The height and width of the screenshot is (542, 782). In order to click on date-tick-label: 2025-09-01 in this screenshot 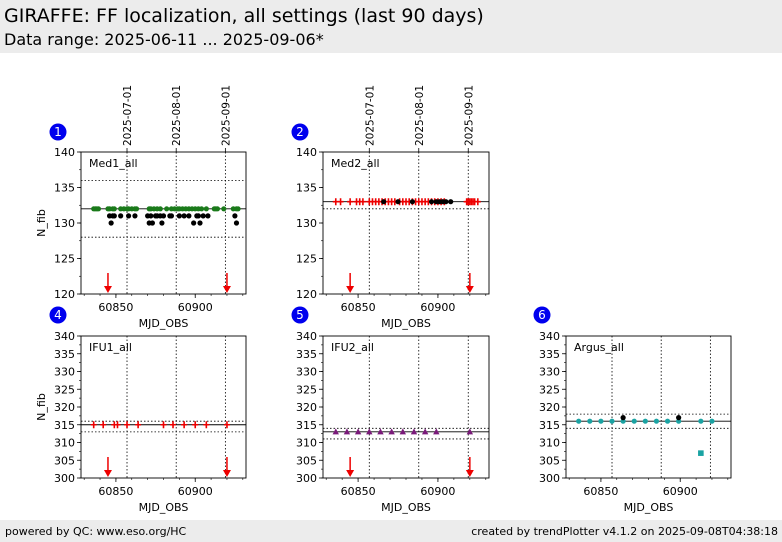, I will do `click(226, 115)`.